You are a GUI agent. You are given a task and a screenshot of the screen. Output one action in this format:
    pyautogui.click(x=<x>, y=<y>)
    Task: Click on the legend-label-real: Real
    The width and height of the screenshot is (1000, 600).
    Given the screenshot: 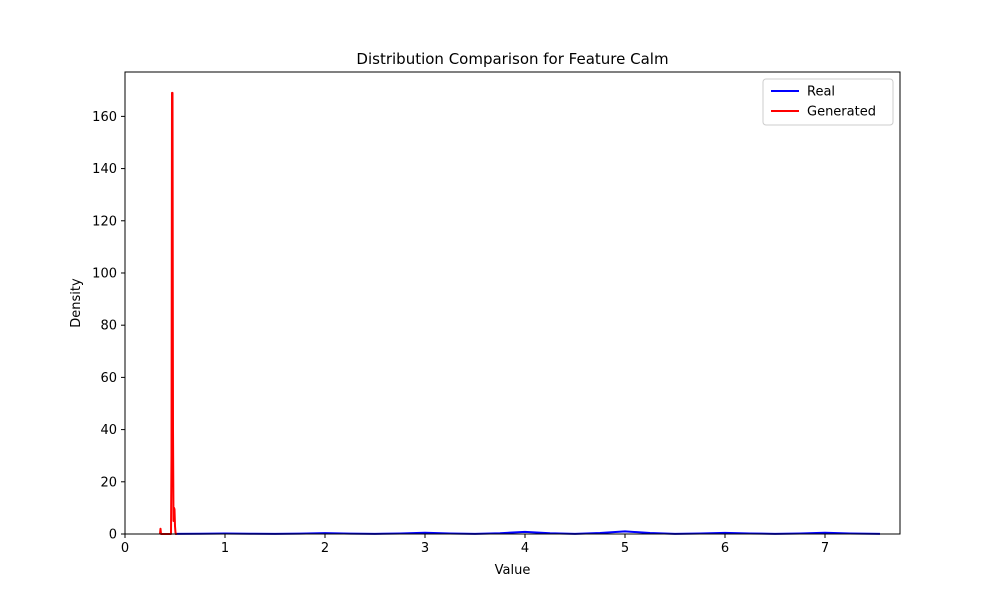 What is the action you would take?
    pyautogui.click(x=821, y=92)
    